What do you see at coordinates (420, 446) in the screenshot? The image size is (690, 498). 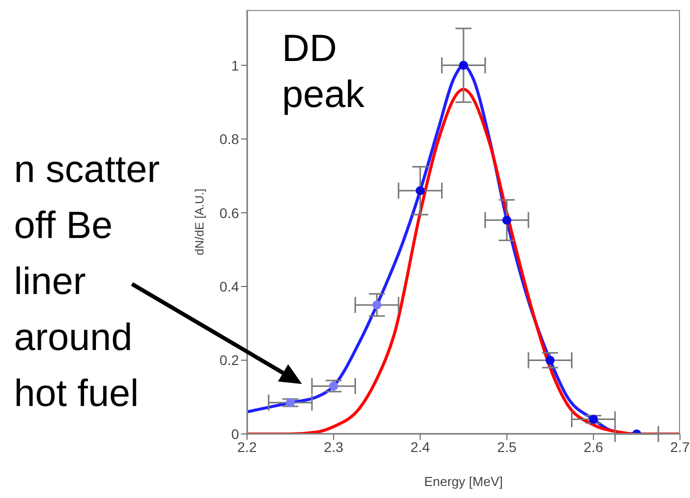 I see `x-tick-label: 2.4` at bounding box center [420, 446].